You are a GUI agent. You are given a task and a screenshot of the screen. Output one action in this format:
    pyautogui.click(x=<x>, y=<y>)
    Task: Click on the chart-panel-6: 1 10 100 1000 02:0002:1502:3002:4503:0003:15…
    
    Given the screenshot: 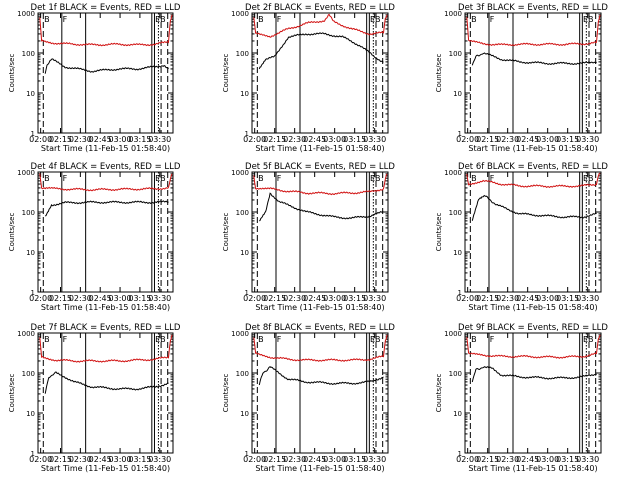 What is the action you would take?
    pyautogui.click(x=521, y=237)
    